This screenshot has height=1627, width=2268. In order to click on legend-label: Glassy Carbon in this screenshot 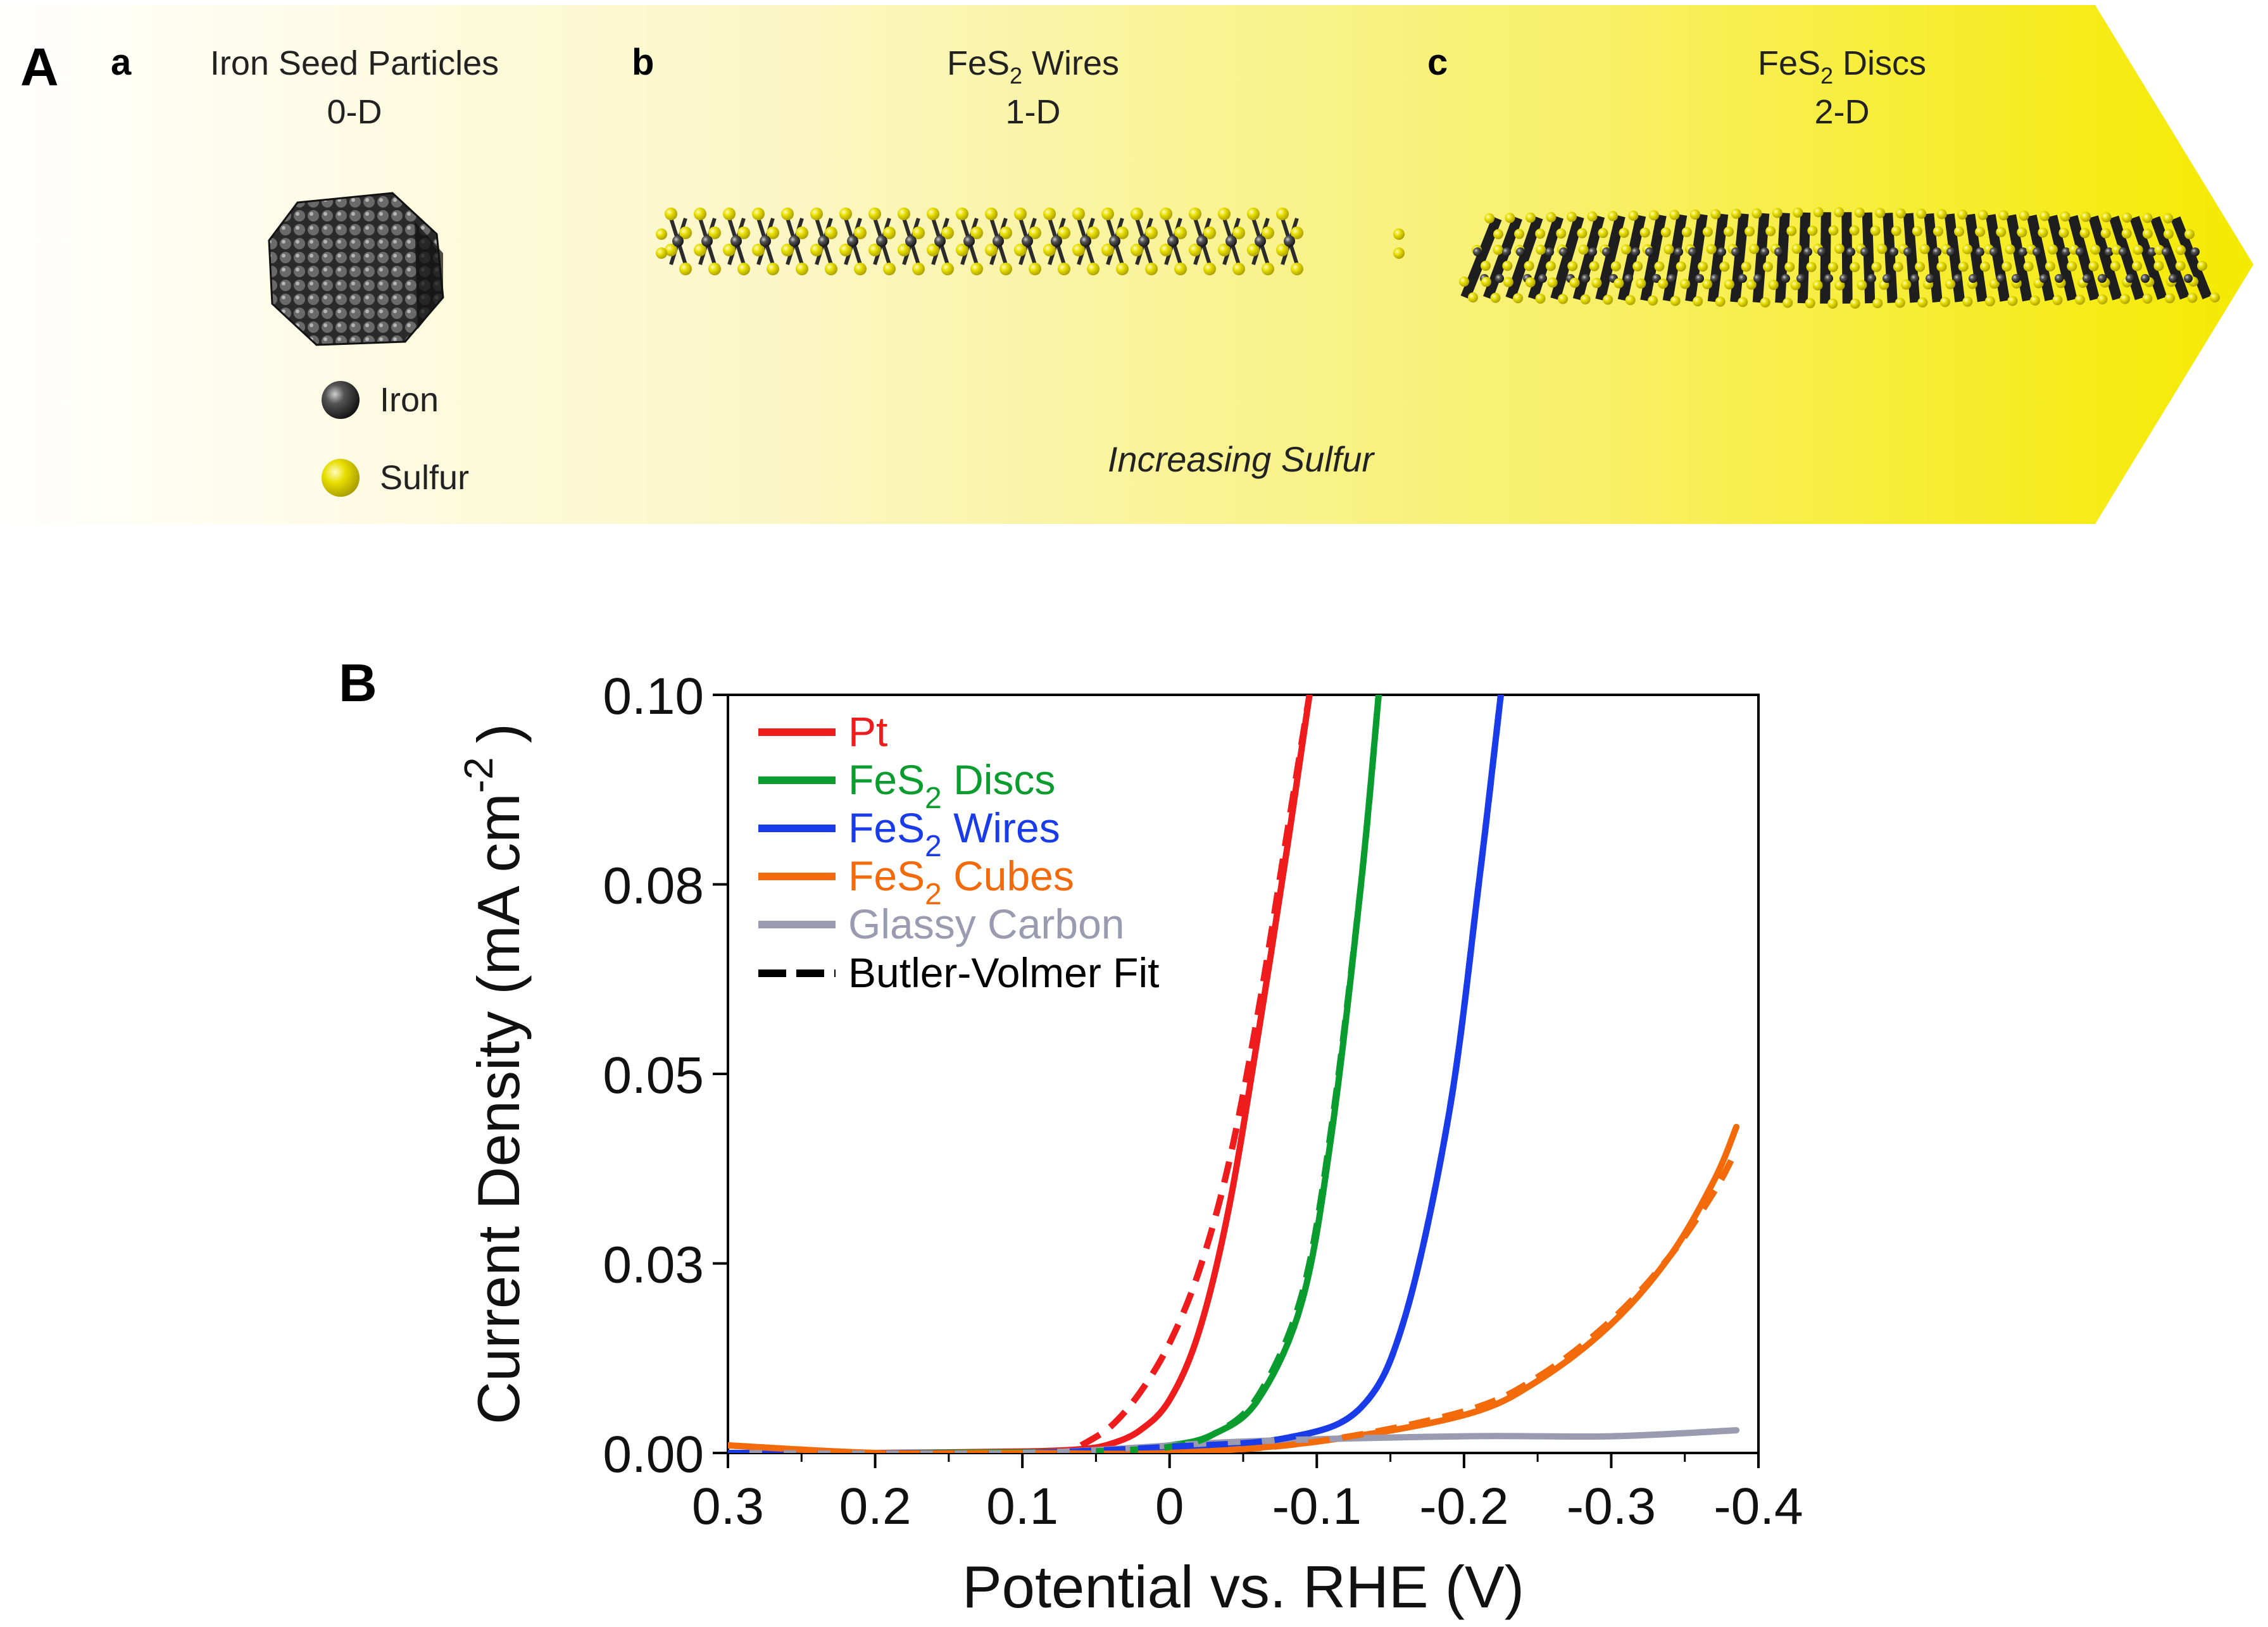, I will do `click(986, 924)`.